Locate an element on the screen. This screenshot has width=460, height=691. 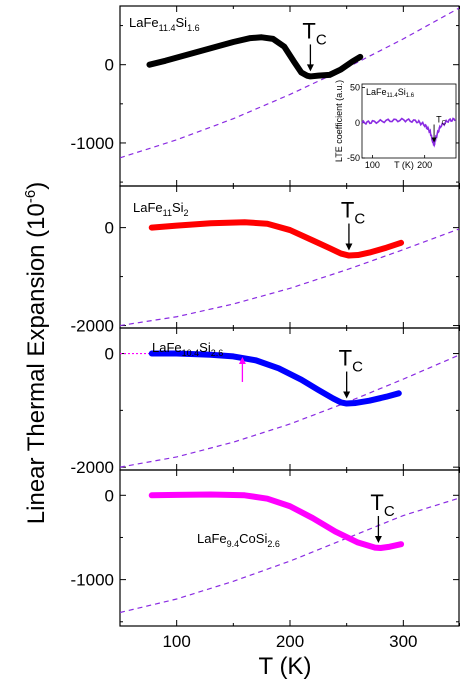
inset-tc-label: TC is located at coordinates (441, 120).